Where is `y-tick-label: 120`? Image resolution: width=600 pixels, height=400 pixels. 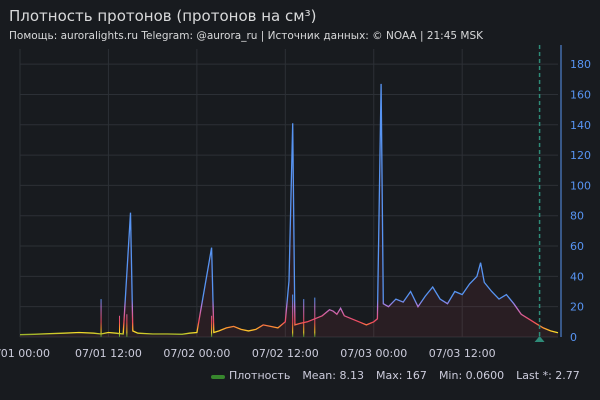 y-tick-label: 120 is located at coordinates (580, 155).